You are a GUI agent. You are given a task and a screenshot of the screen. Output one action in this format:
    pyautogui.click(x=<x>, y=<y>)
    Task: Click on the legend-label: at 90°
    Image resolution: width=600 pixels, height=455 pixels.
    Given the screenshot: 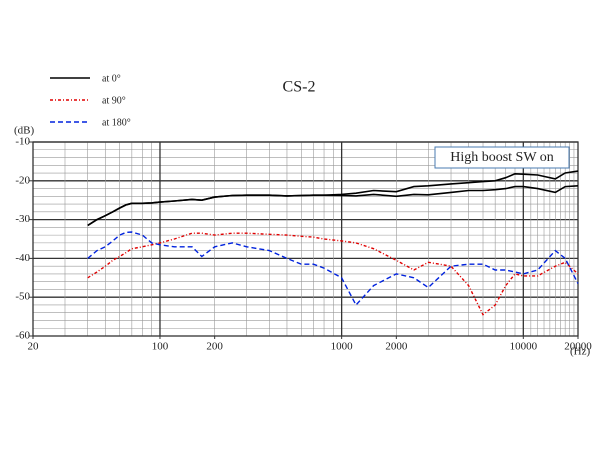 What is the action you would take?
    pyautogui.click(x=114, y=100)
    